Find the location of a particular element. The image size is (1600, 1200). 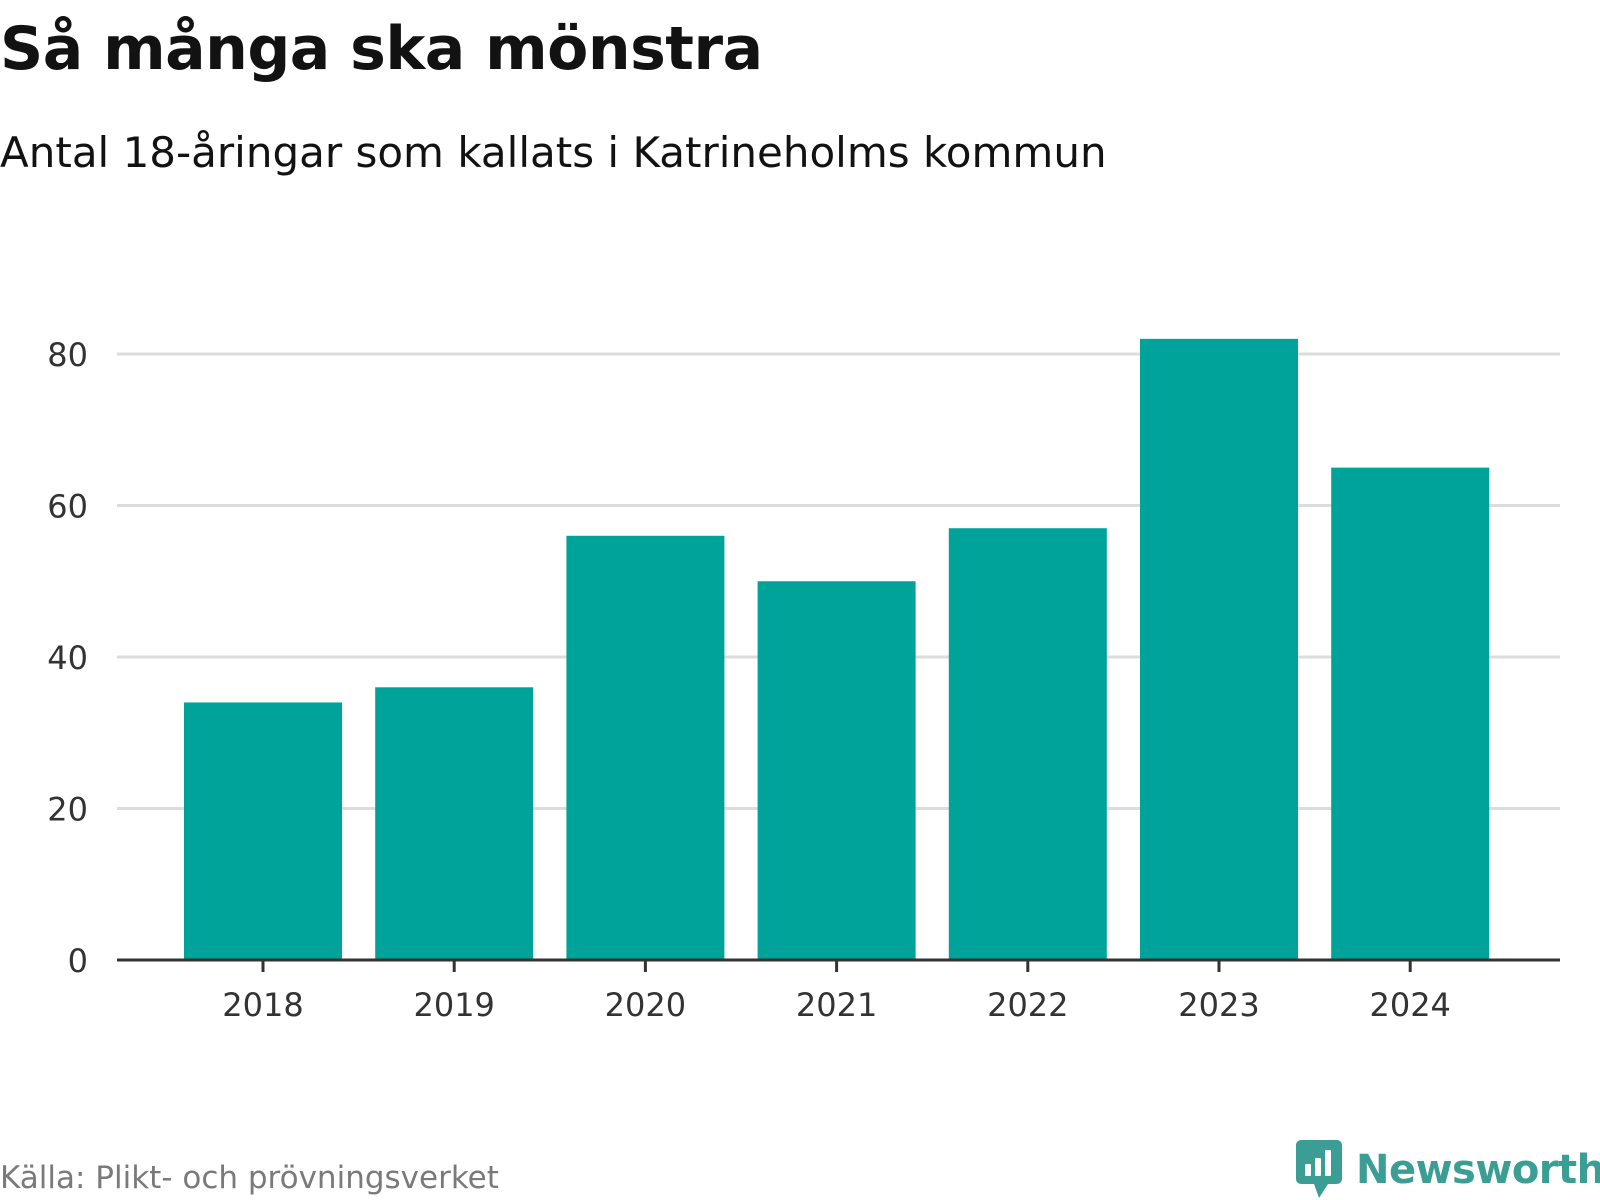

x-tick-label: 2020 is located at coordinates (645, 1005).